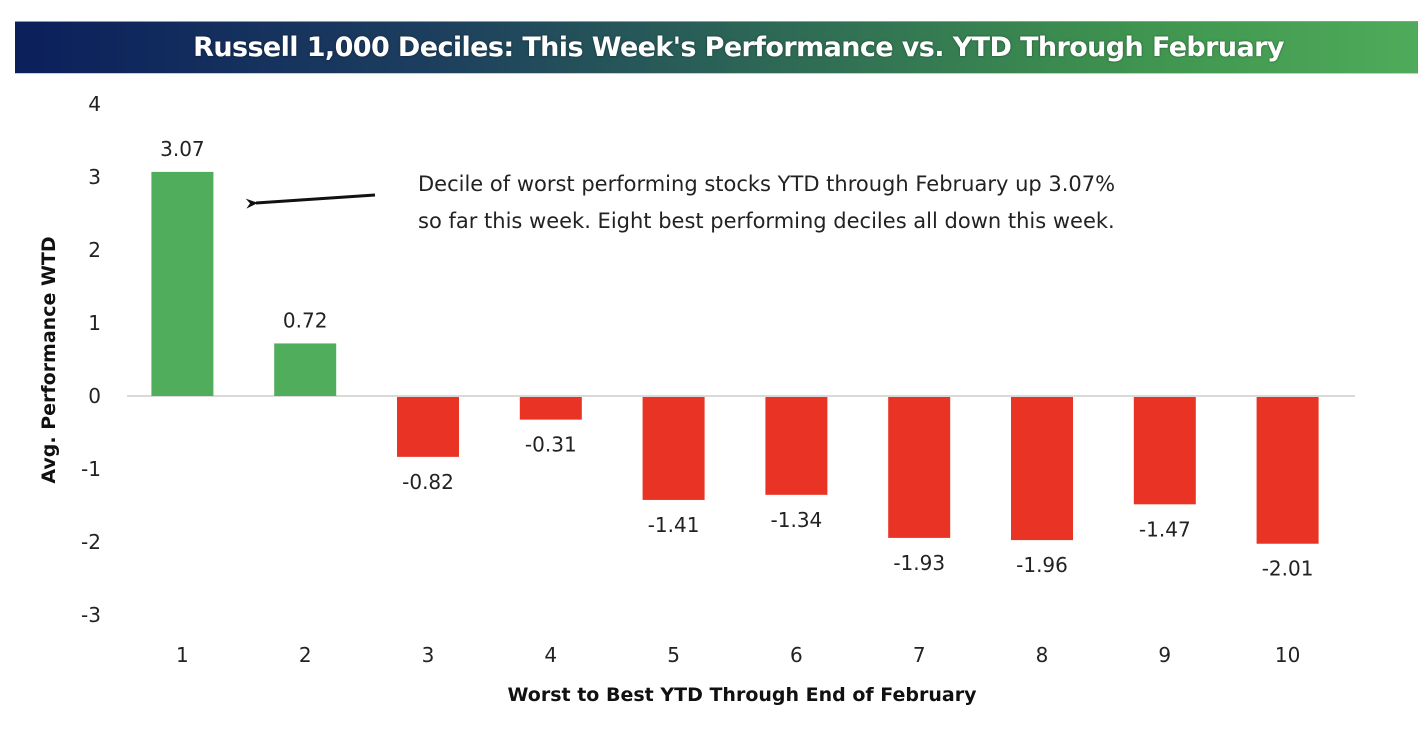  What do you see at coordinates (91, 542) in the screenshot?
I see `y-tick-label: -2` at bounding box center [91, 542].